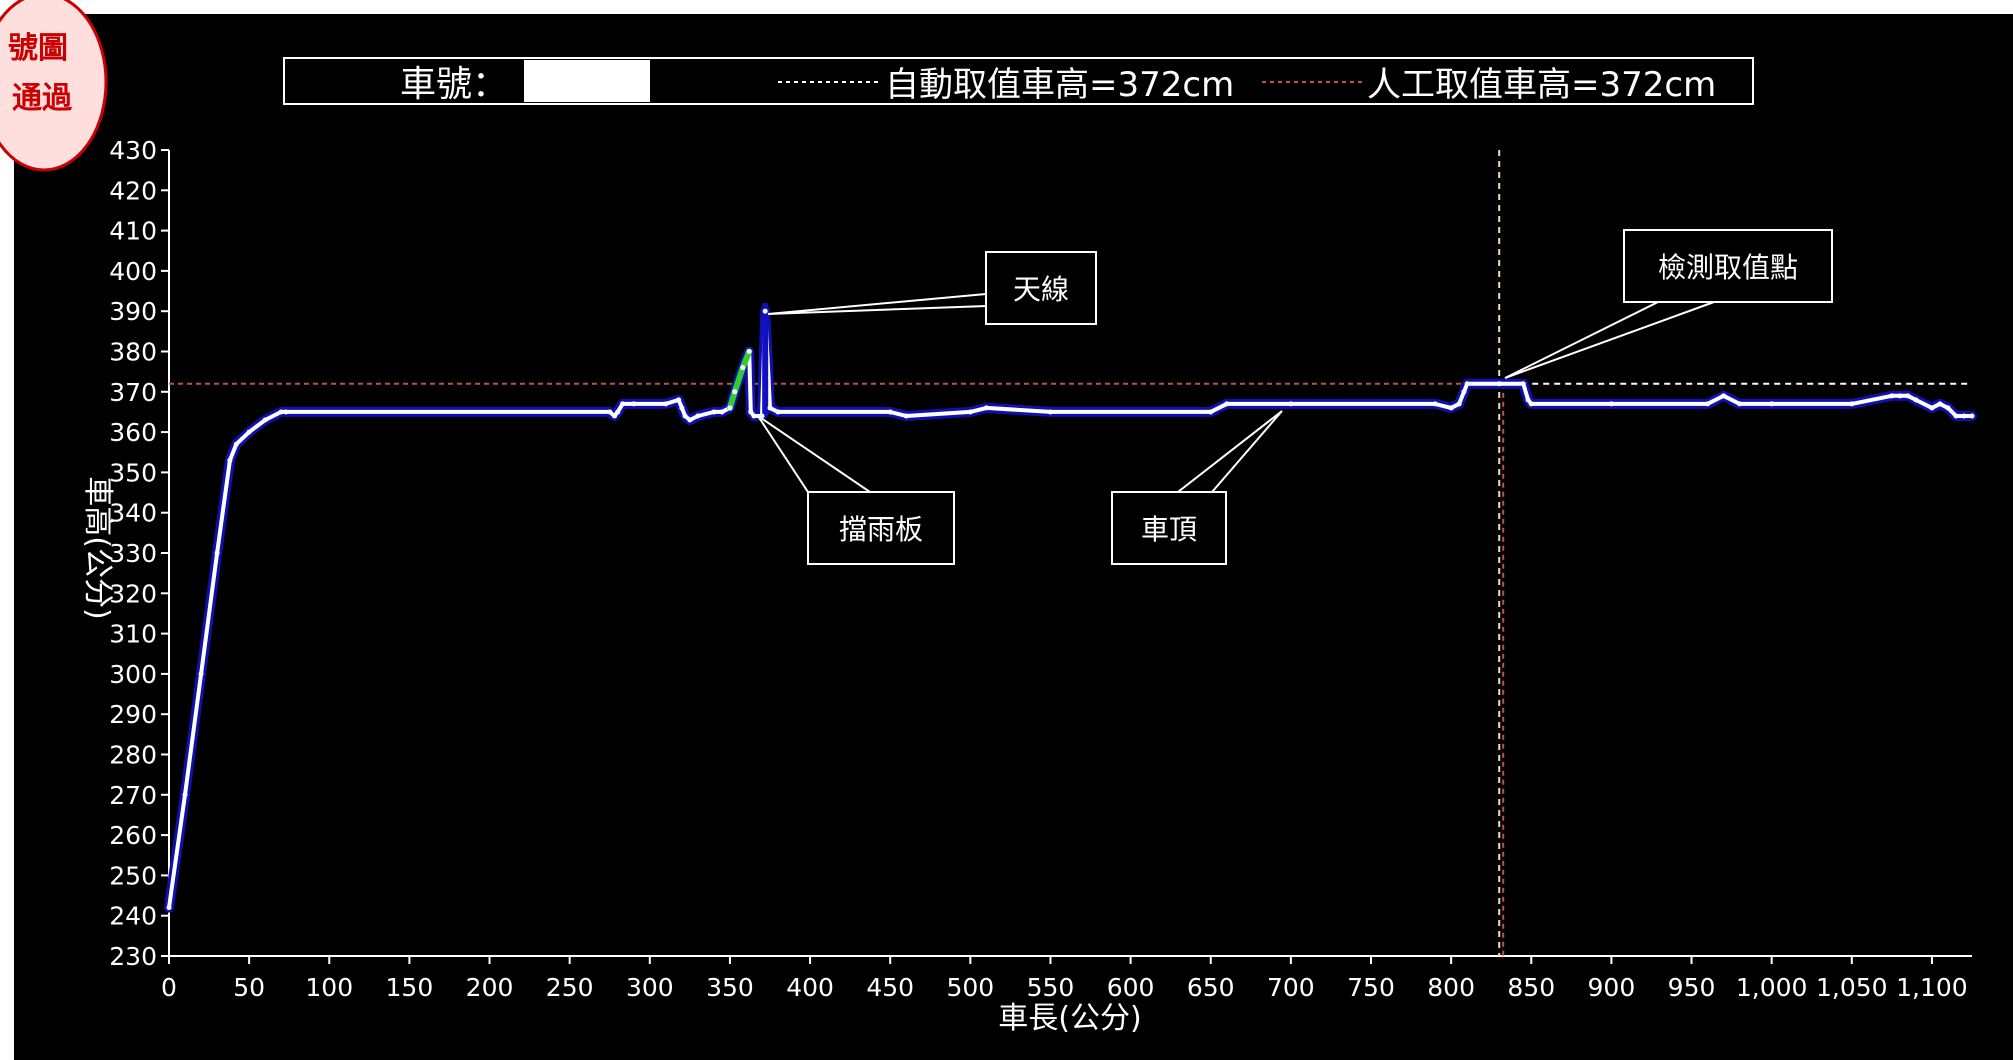 This screenshot has height=1060, width=2013. What do you see at coordinates (1692, 987) in the screenshot?
I see `x-tick-label: 950` at bounding box center [1692, 987].